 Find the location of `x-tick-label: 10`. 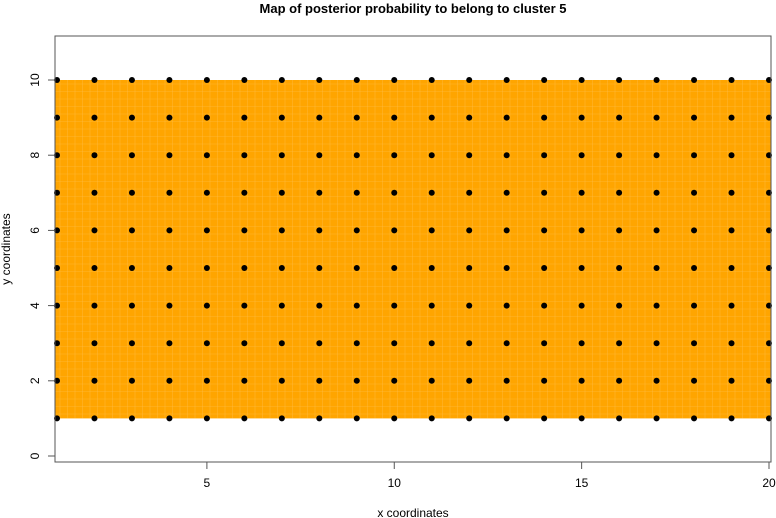

x-tick-label: 10 is located at coordinates (395, 483).